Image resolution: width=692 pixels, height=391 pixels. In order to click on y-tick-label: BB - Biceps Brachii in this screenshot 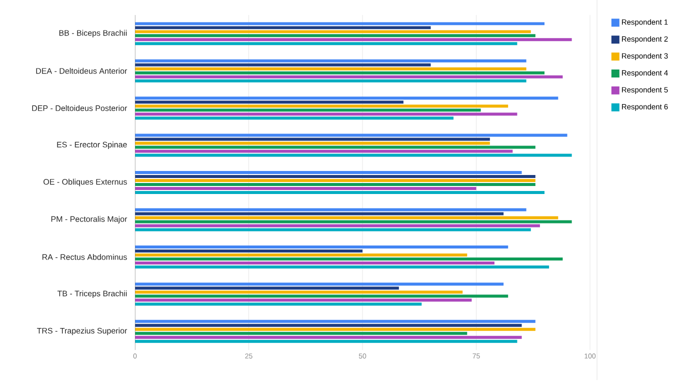, I will do `click(93, 34)`.